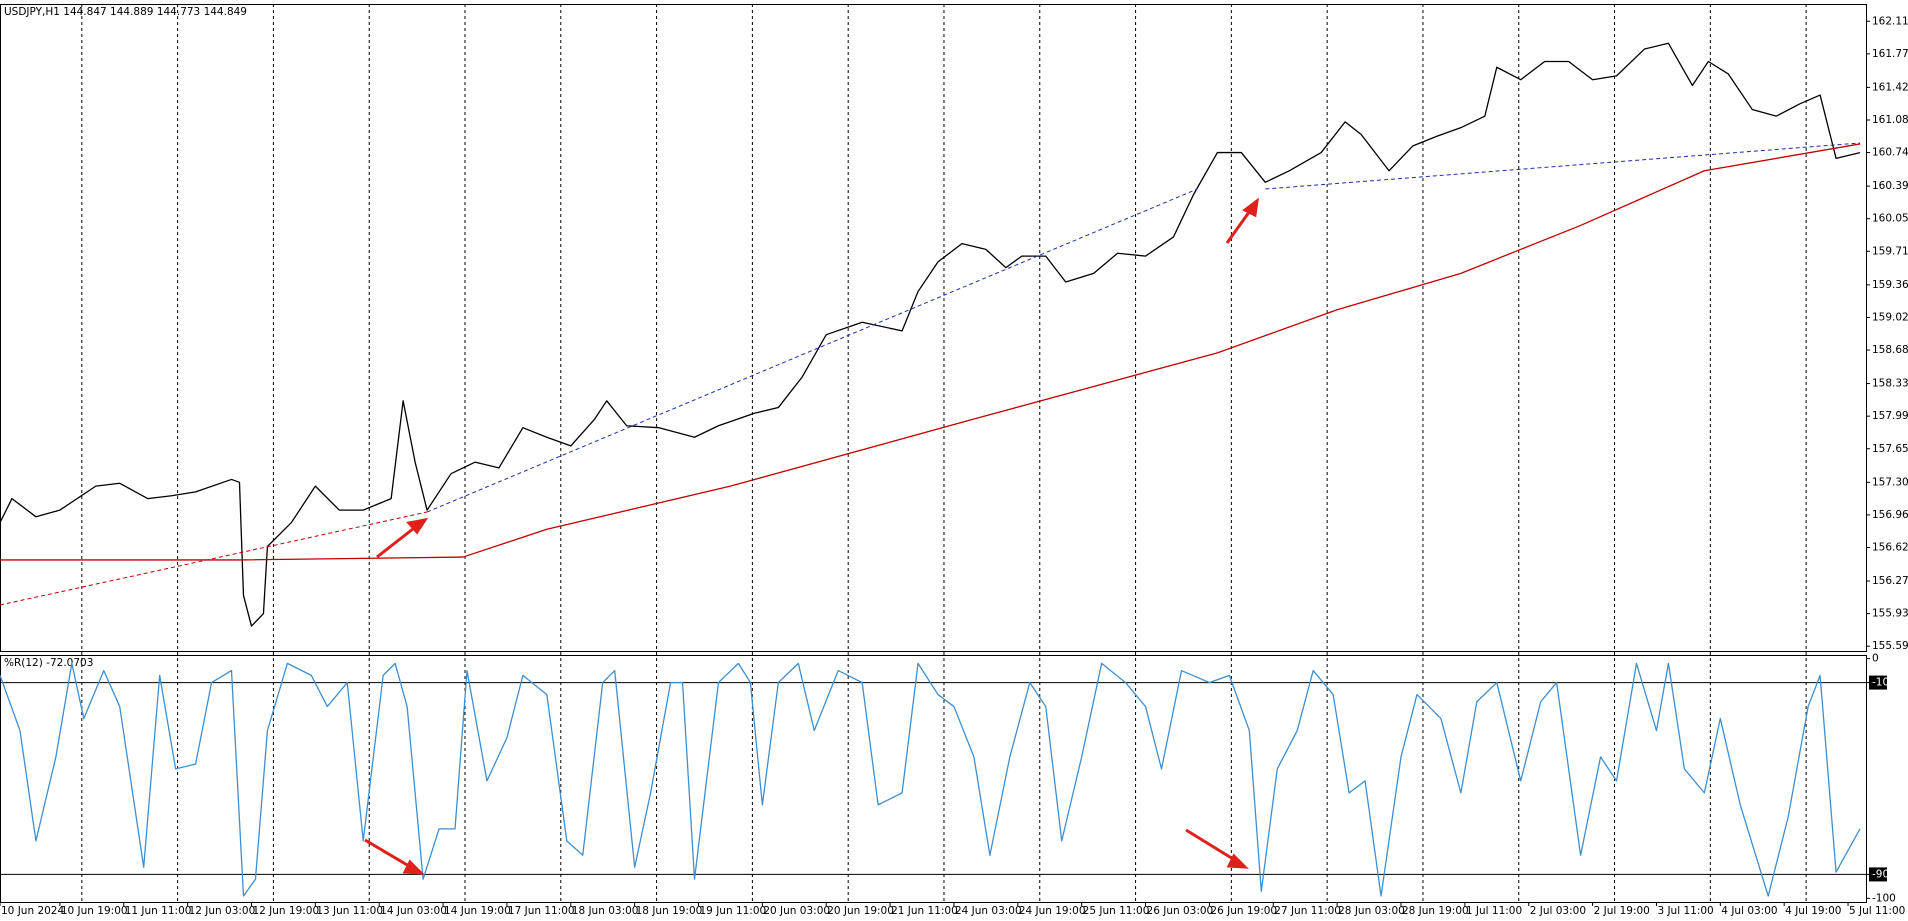  I want to click on x-tick-label: 4 Jul 03:00, so click(1749, 911).